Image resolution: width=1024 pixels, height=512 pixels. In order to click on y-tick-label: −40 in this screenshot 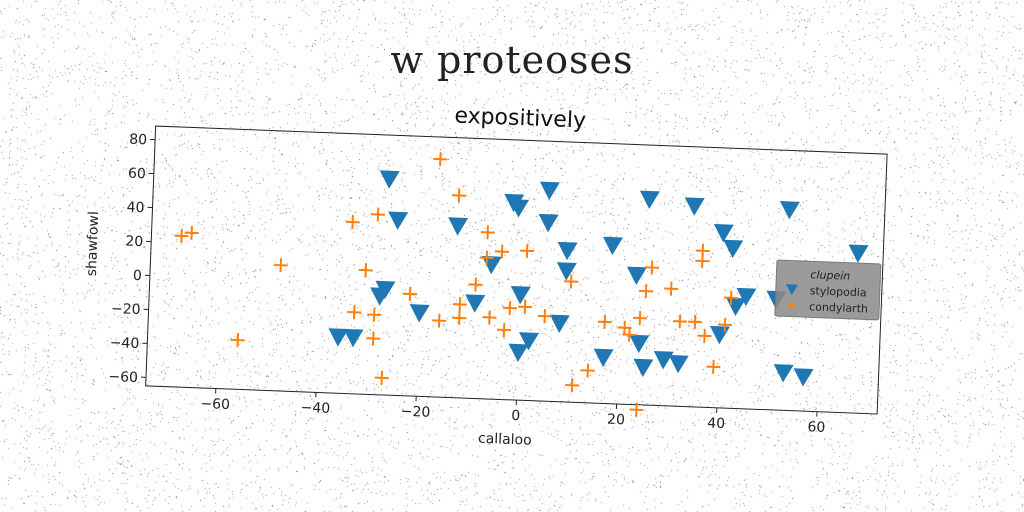, I will do `click(124, 343)`.